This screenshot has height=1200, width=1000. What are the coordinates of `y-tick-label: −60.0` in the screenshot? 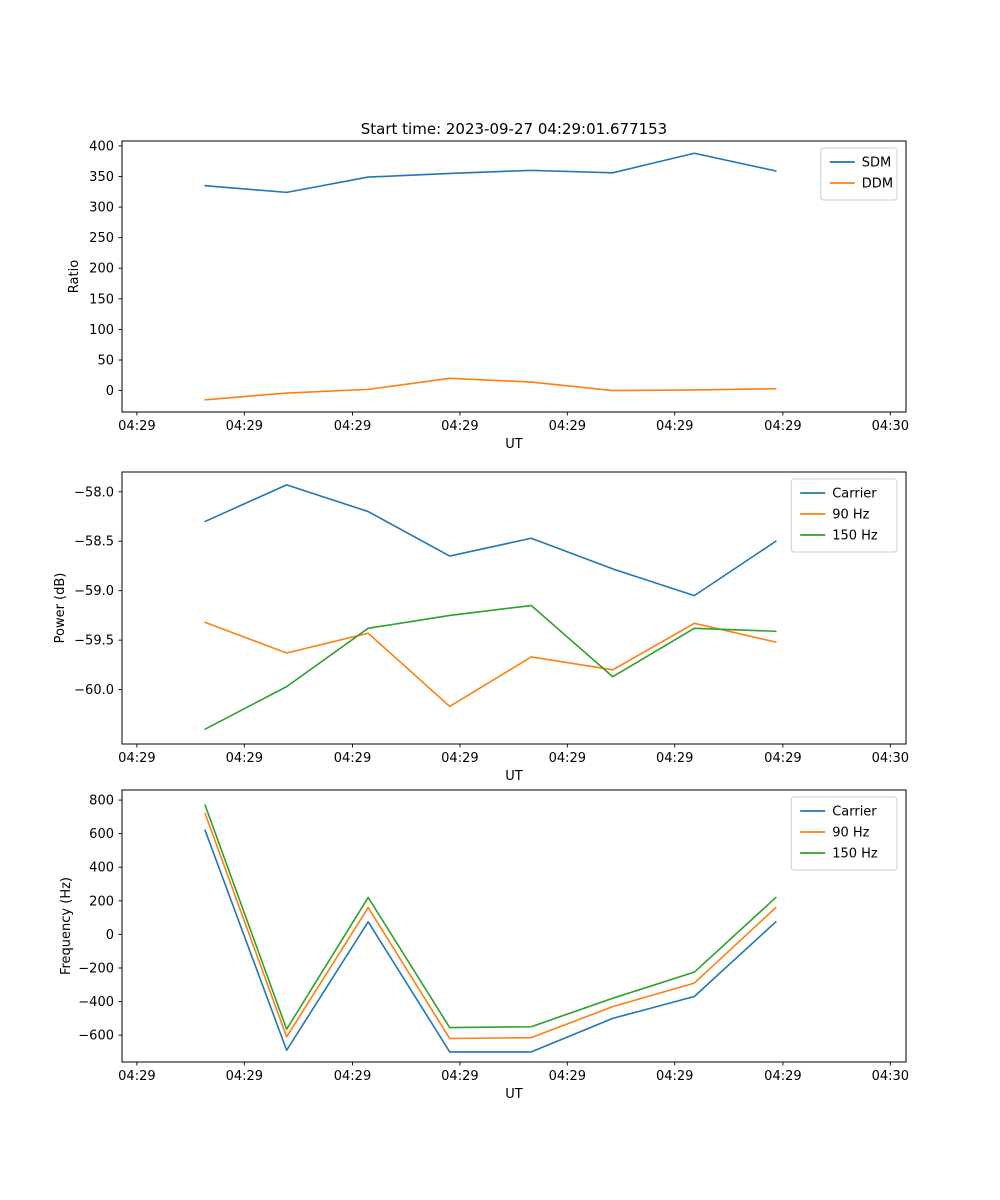 It's located at (94, 690).